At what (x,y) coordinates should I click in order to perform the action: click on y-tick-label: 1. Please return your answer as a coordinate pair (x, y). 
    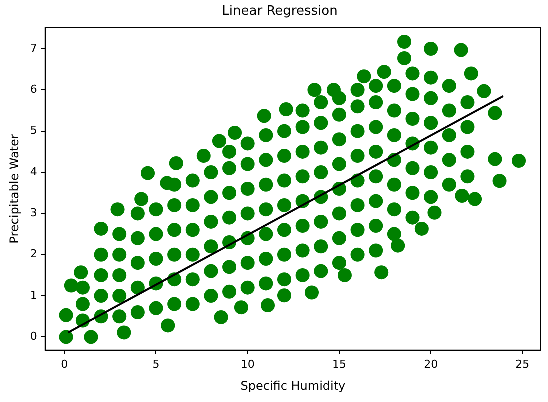
    Looking at the image, I should click on (34, 295).